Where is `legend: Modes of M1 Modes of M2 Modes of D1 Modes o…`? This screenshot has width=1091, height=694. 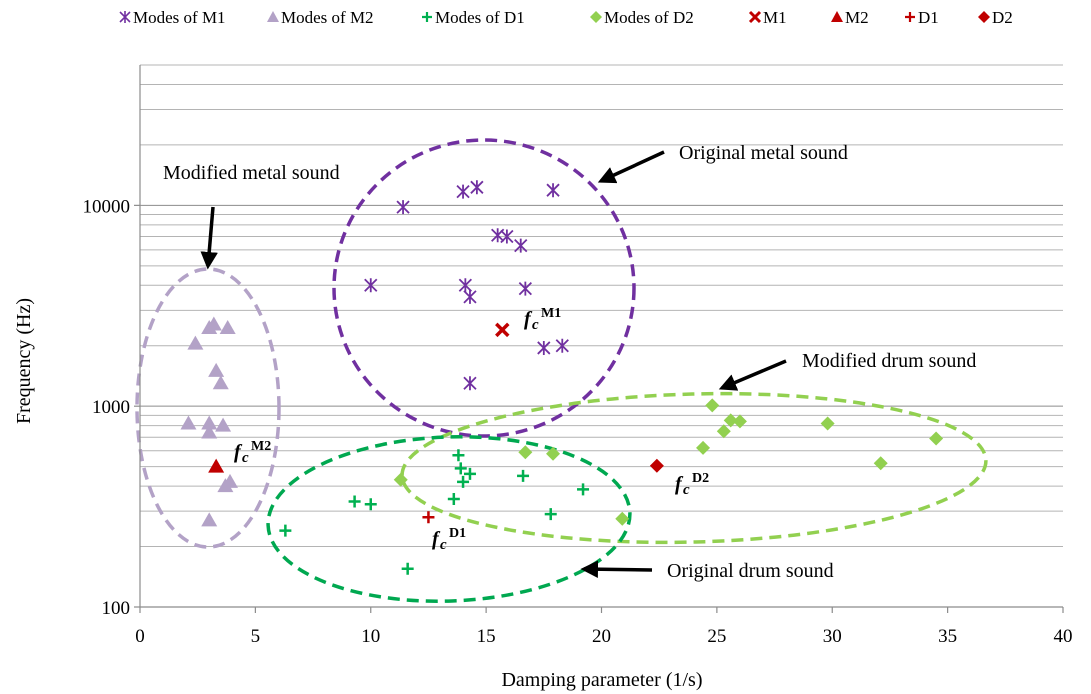 legend: Modes of M1 Modes of M2 Modes of D1 Modes o… is located at coordinates (566, 17).